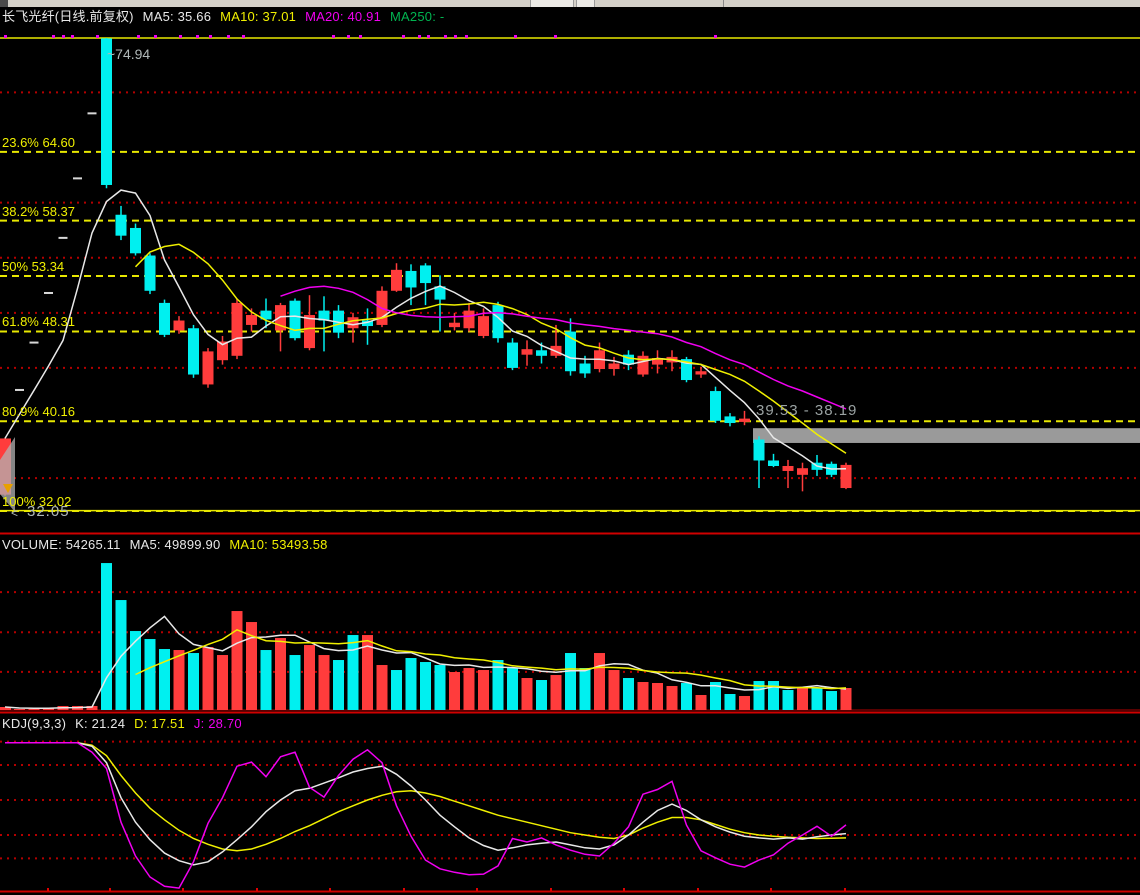 Image resolution: width=1140 pixels, height=895 pixels. I want to click on draw-tool-marker, so click(8, 488).